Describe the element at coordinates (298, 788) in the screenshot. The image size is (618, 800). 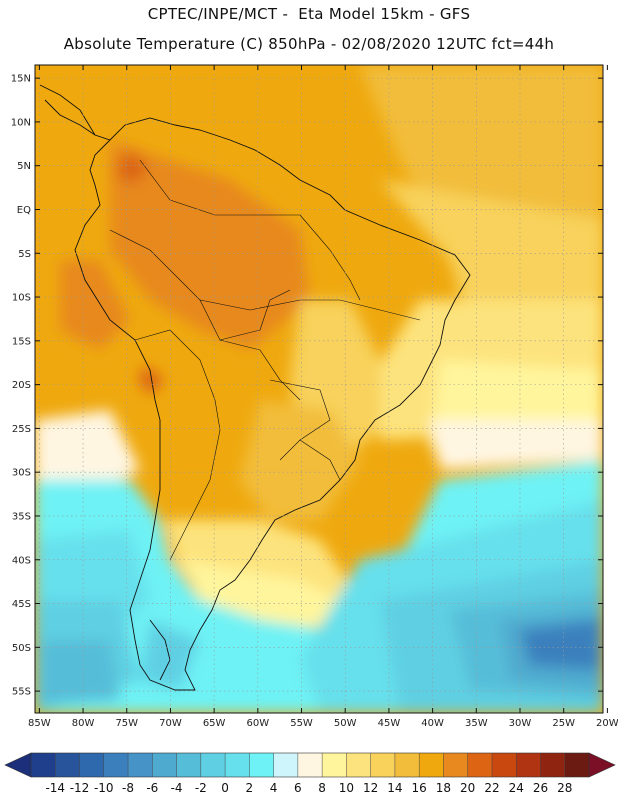
I see `colorbar-tick-label: 6` at that location.